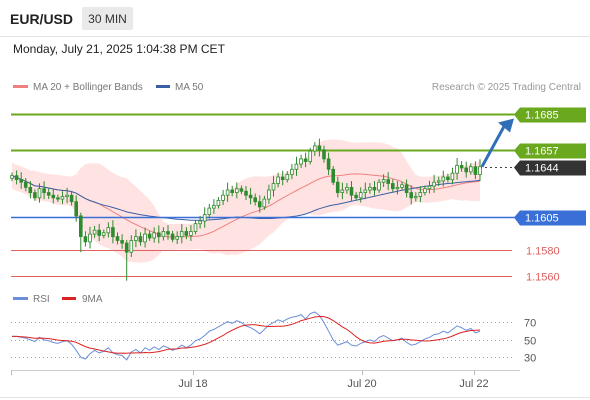 This screenshot has width=590, height=400. I want to click on ma20-legend-label: MA 20 + Bollinger Bands, so click(88, 87).